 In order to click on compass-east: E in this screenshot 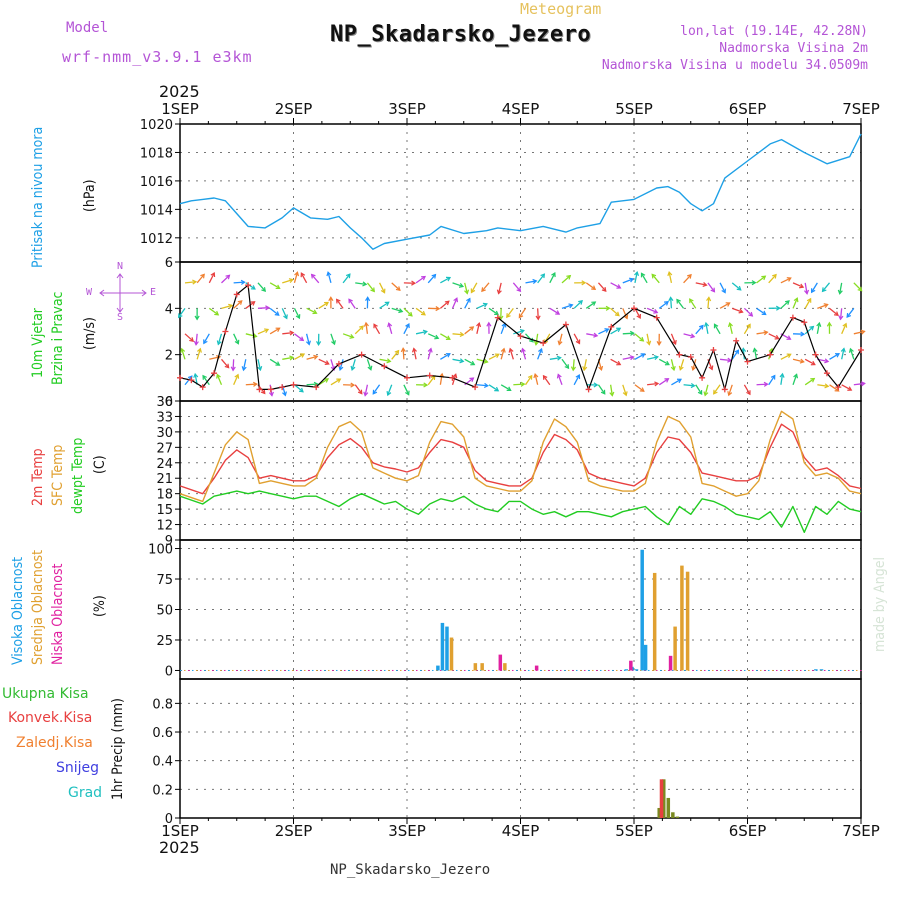, I will do `click(153, 292)`.